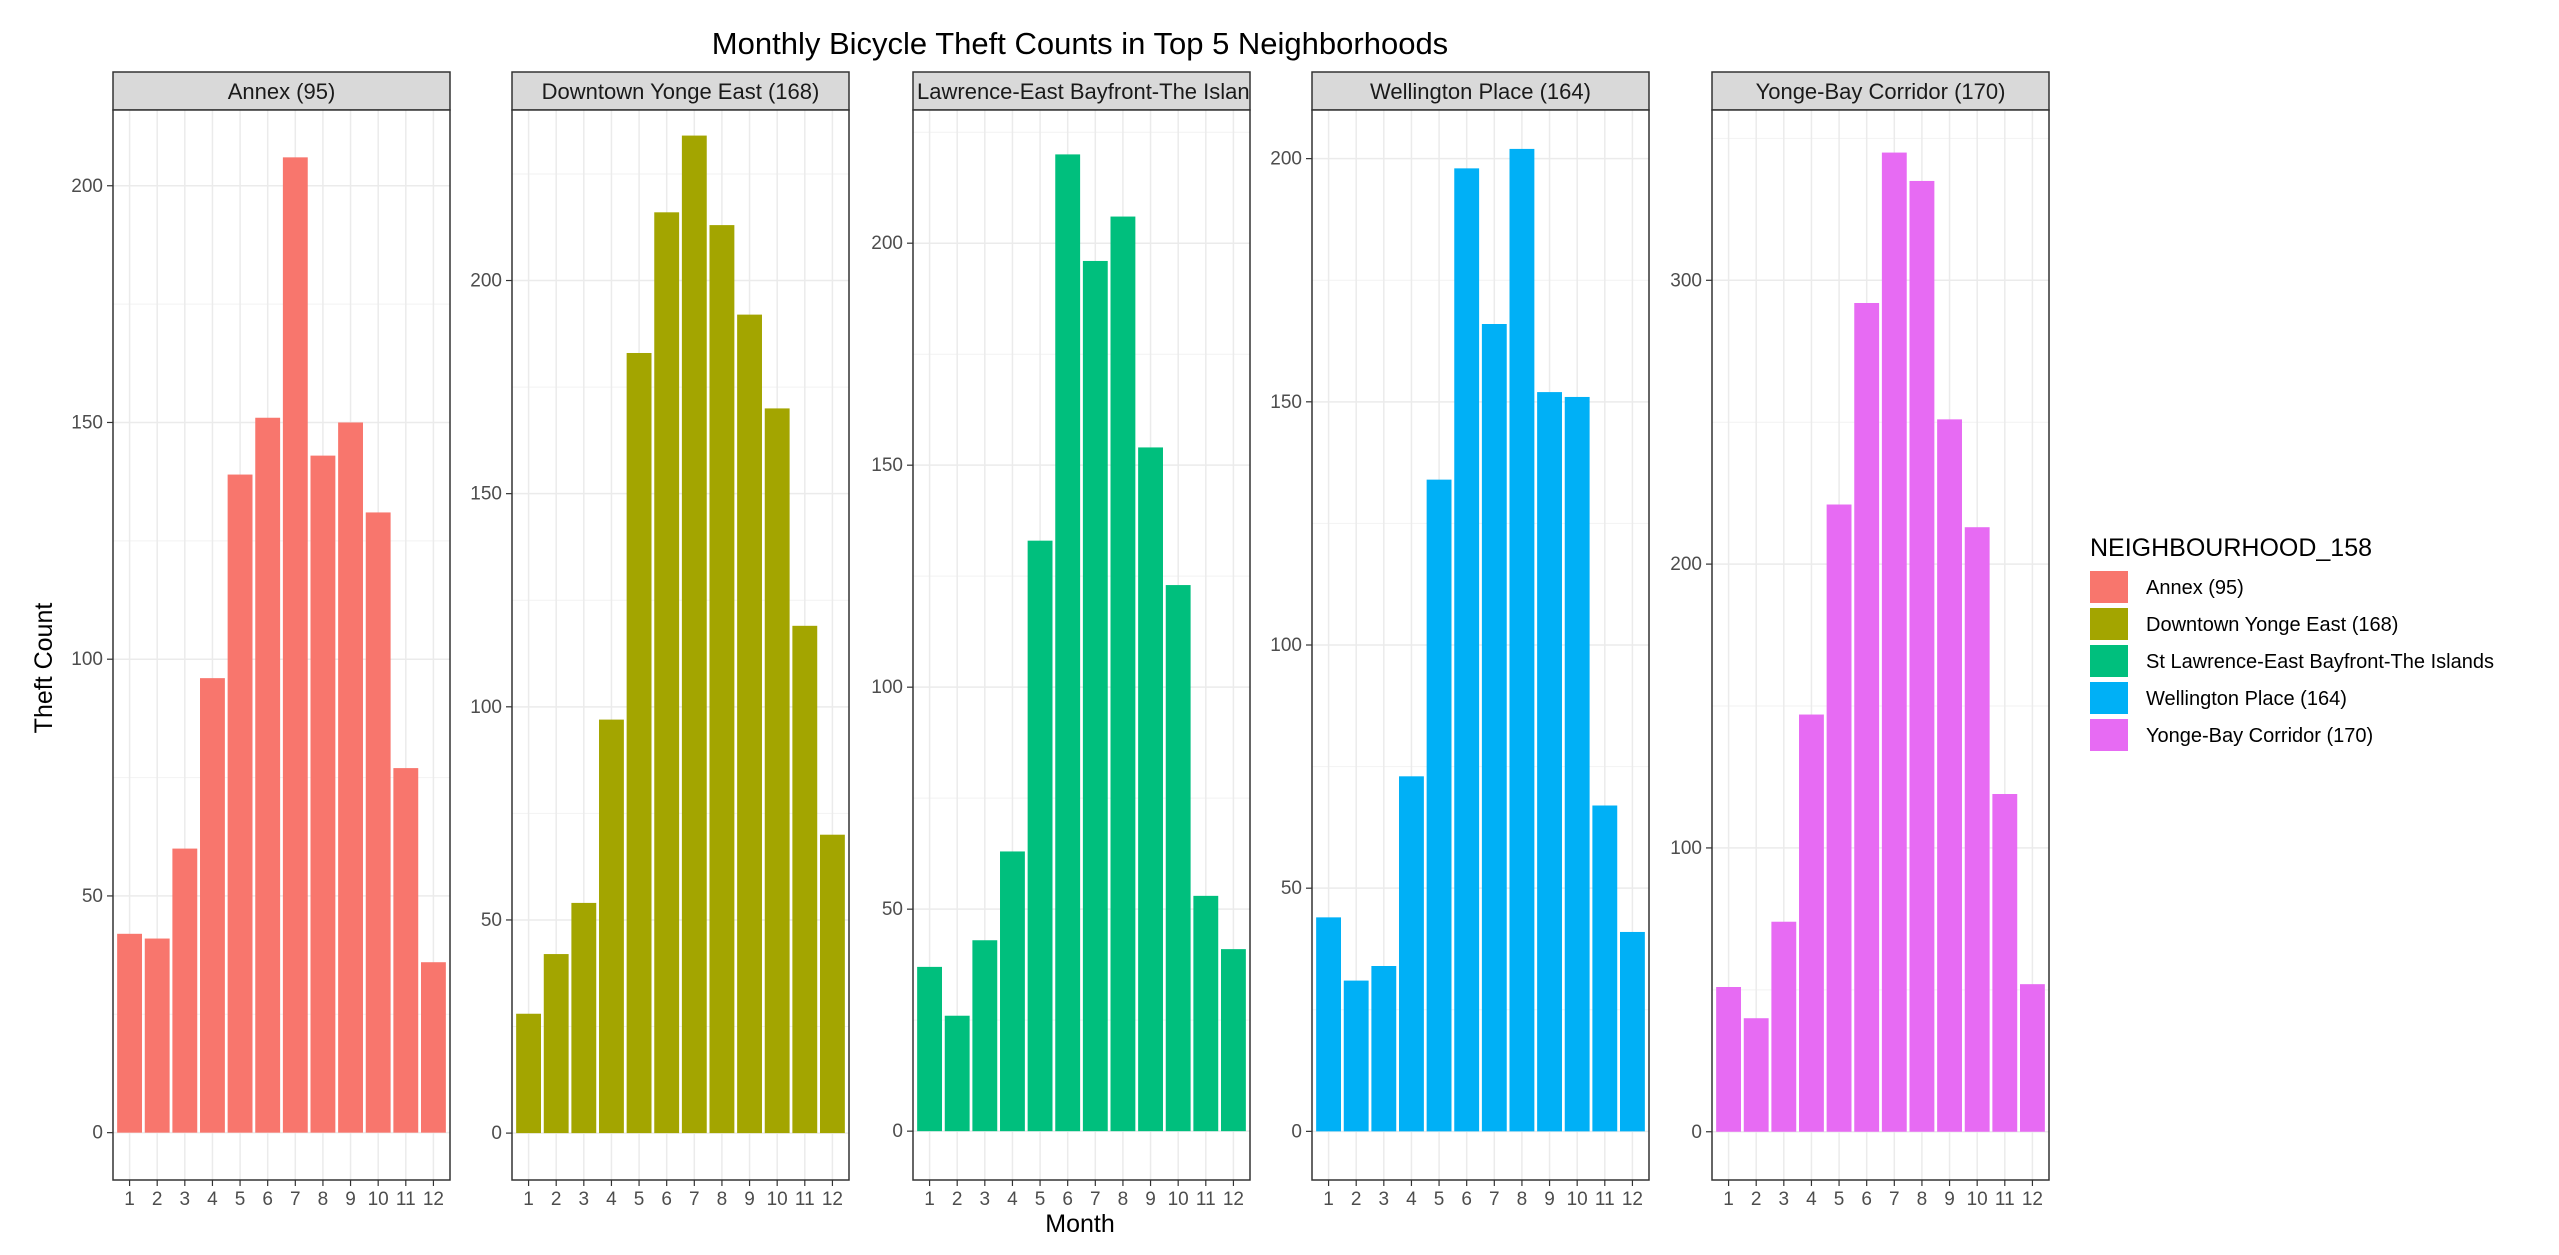  Describe the element at coordinates (2272, 625) in the screenshot. I see `legend-label: Downtown Yonge East (168)` at that location.